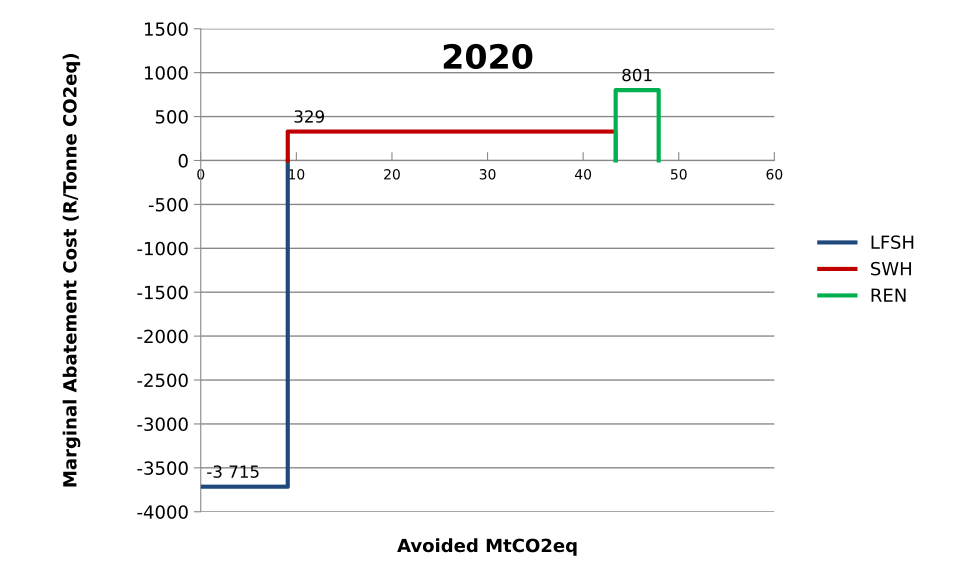 This screenshot has height=575, width=956. I want to click on x-tick-label: 50, so click(678, 174).